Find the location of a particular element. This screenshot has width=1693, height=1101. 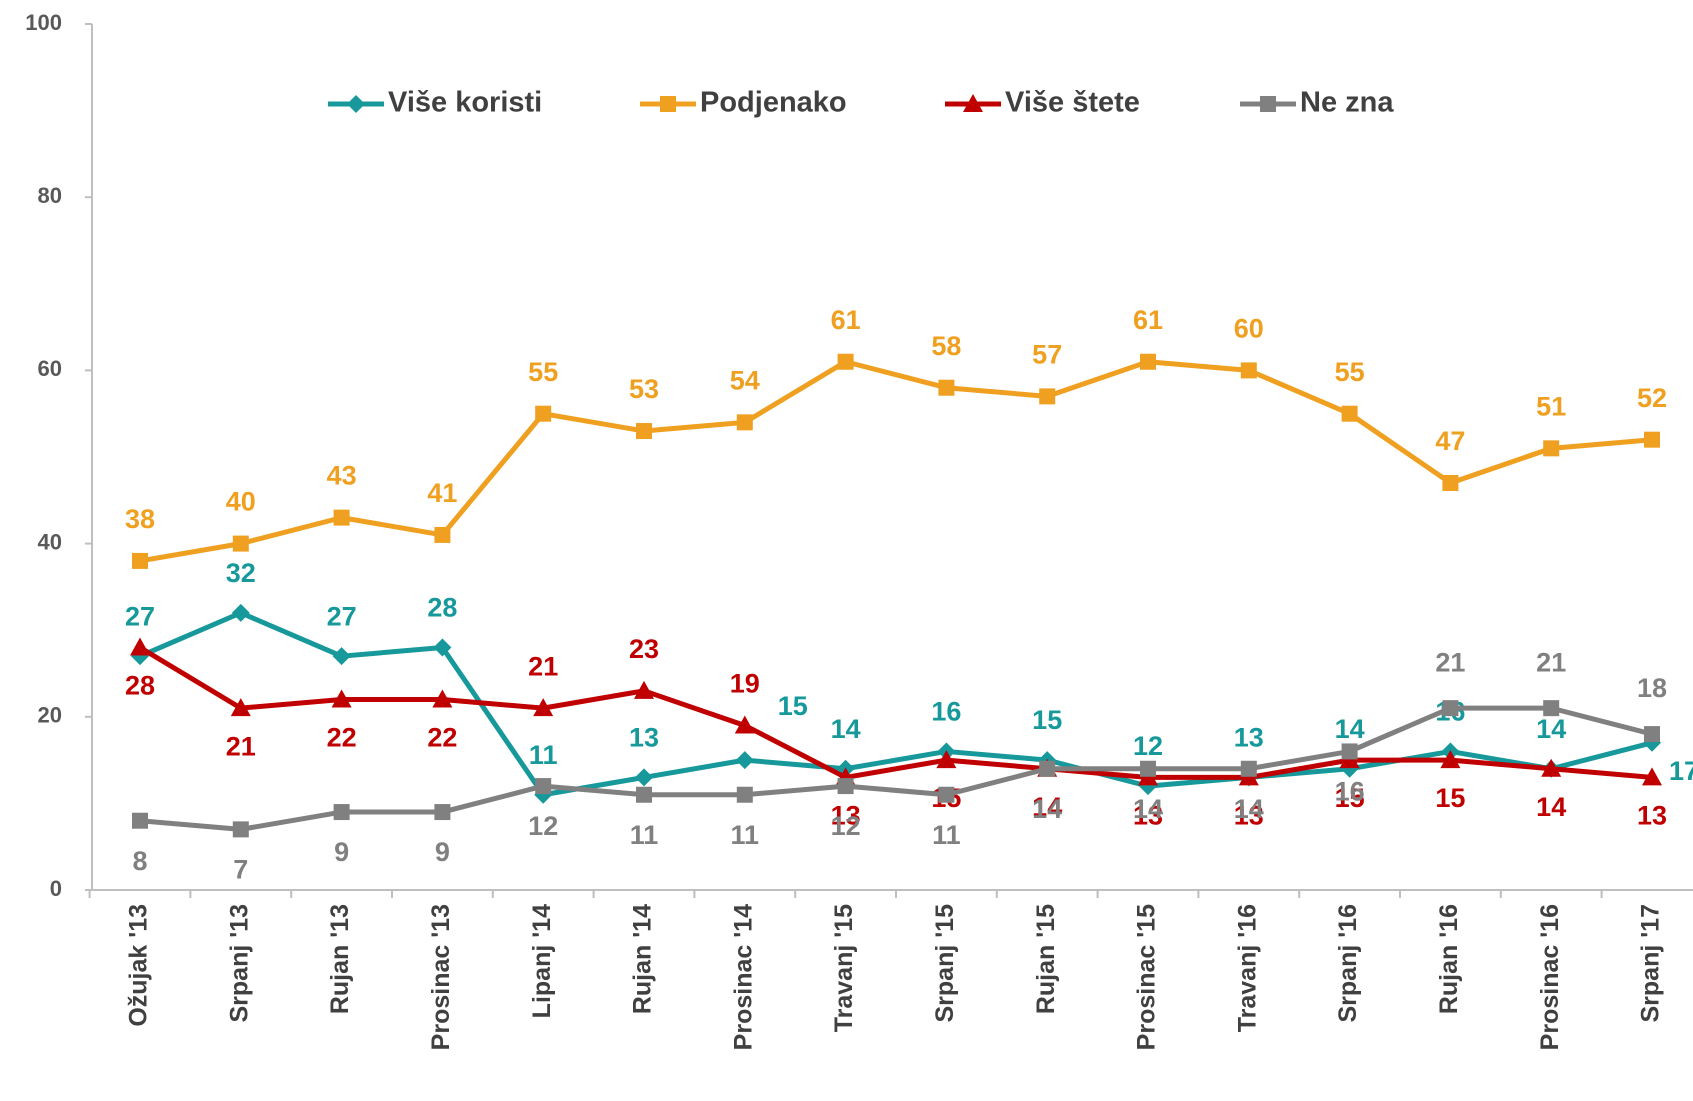

data-label: 28 is located at coordinates (442, 608).